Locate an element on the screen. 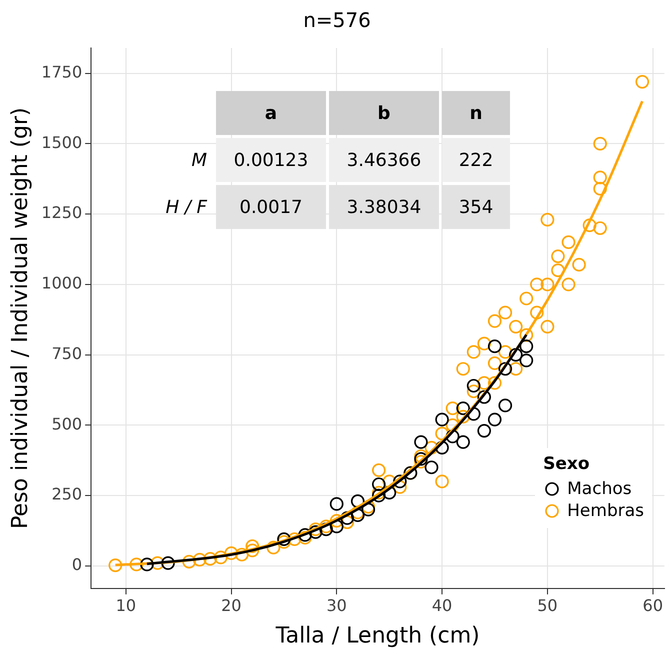  x-tick-label: 50 is located at coordinates (547, 606).